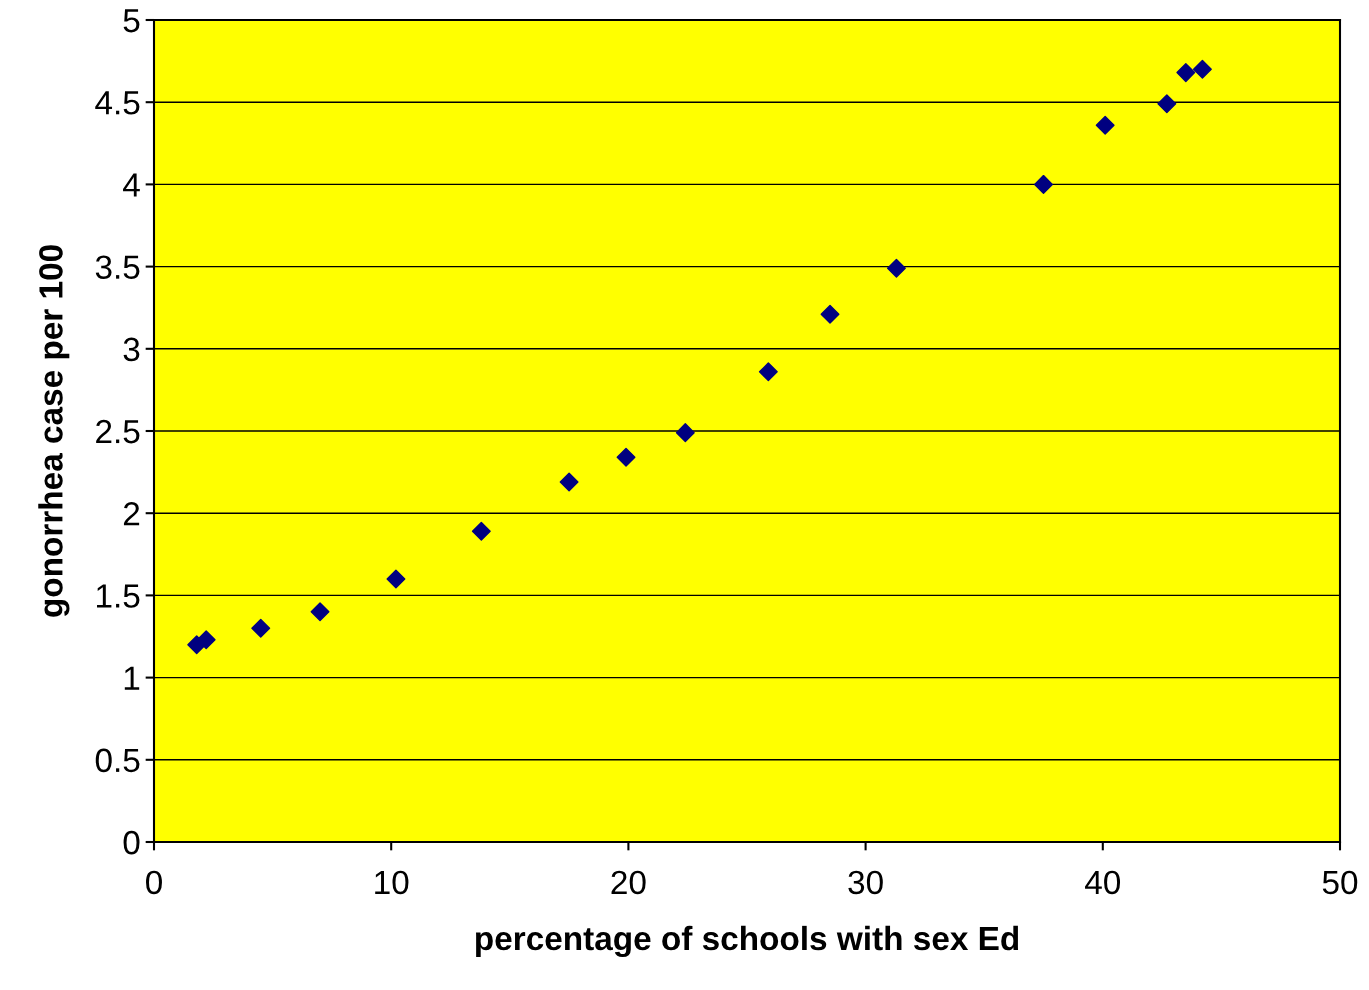 The width and height of the screenshot is (1369, 990). I want to click on y-axis-title: gonorrhea case per 100, so click(54, 431).